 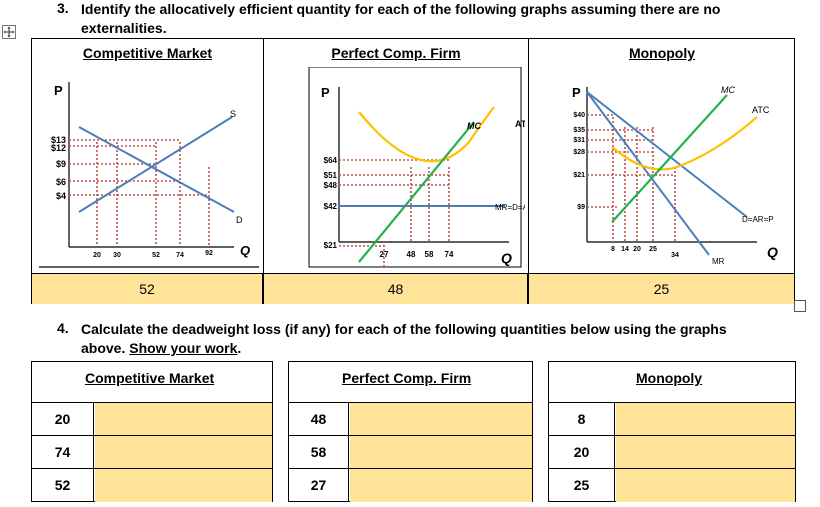 I want to click on resize-handle, so click(x=800, y=306).